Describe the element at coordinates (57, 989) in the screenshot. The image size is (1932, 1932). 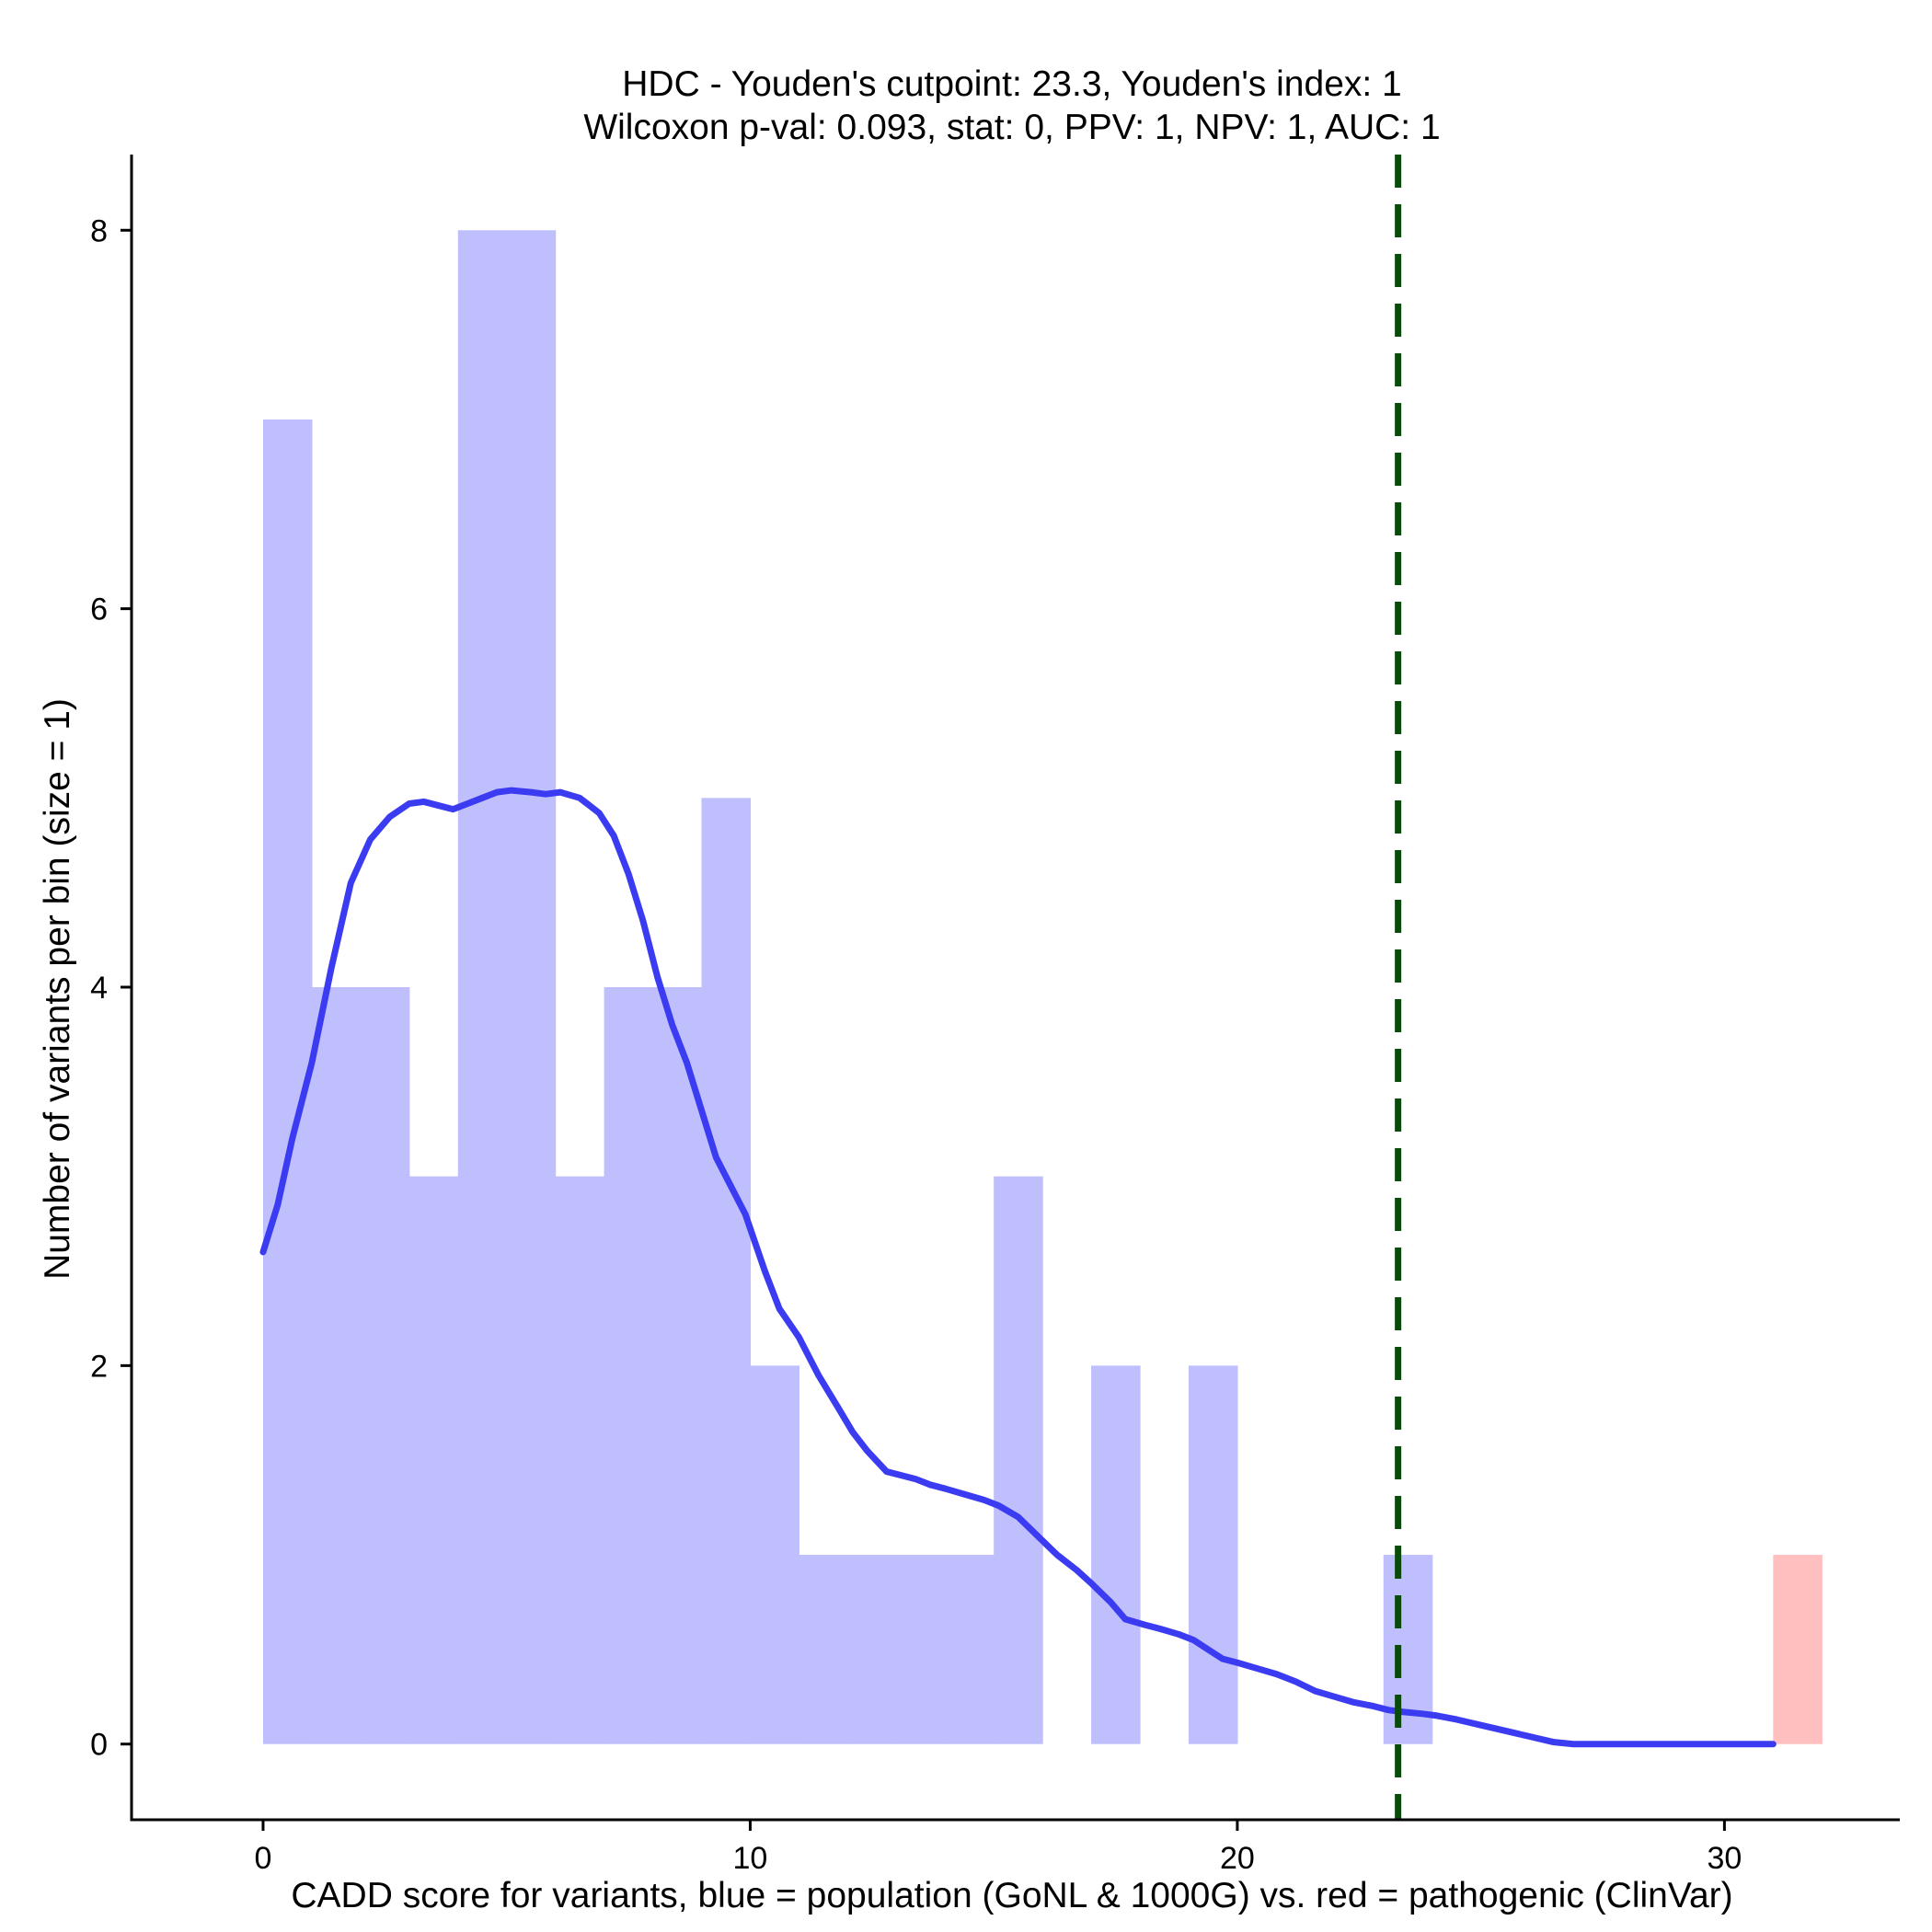
I see `y-axis-label: Number of variants per bin (size = 1)` at that location.